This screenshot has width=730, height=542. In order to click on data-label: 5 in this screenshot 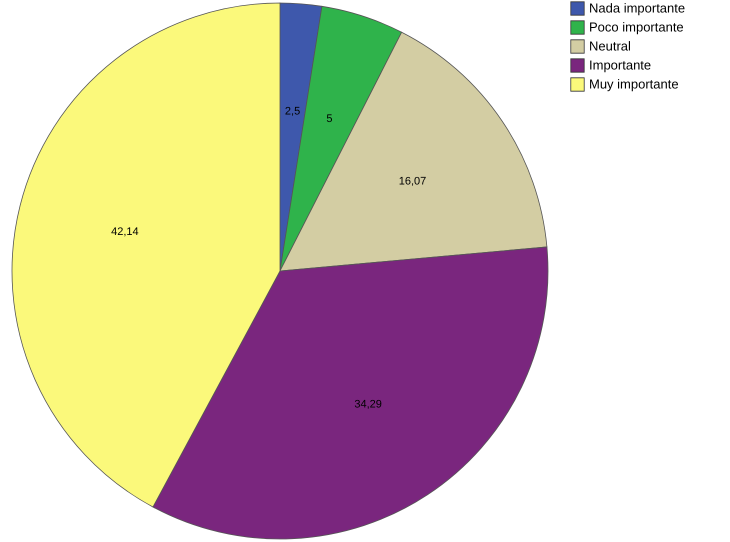, I will do `click(329, 118)`.